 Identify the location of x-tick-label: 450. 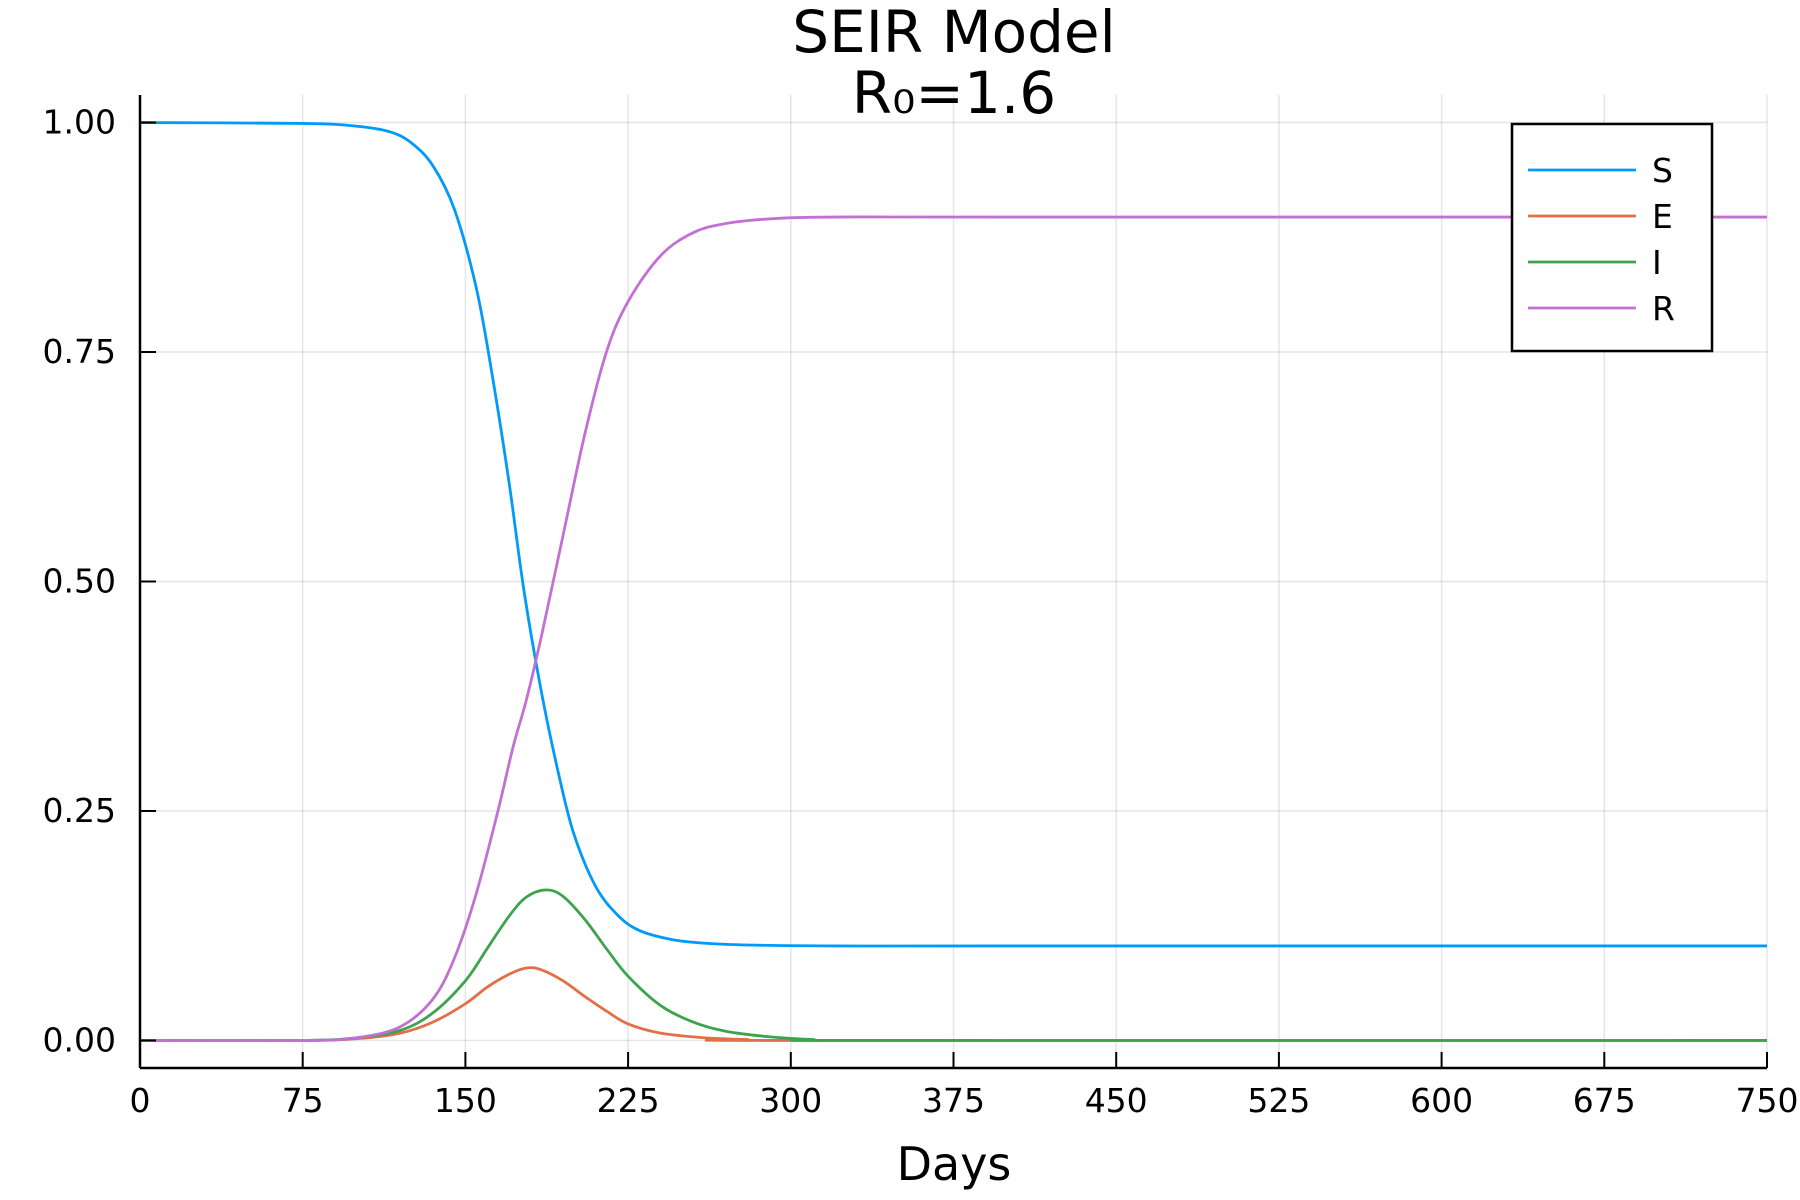
(1116, 1100).